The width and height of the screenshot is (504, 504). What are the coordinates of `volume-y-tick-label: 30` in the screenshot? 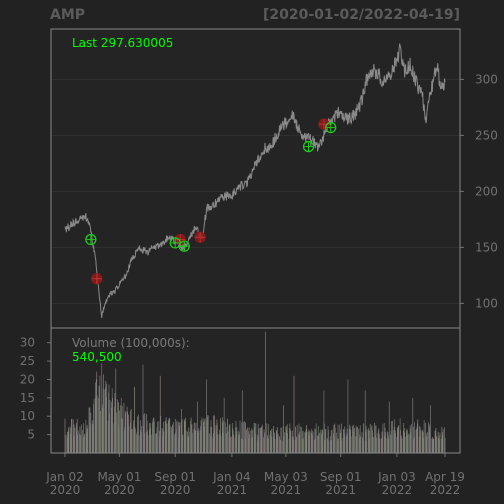 It's located at (27, 343).